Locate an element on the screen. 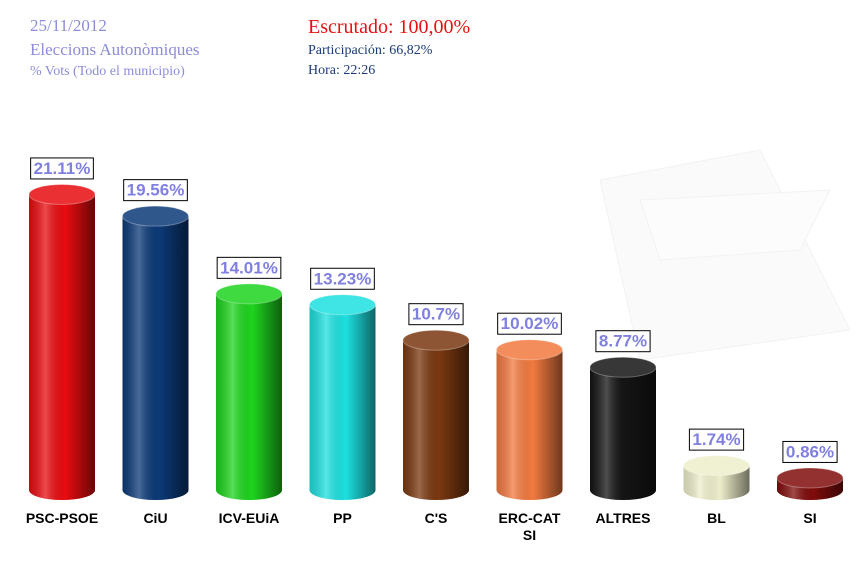 The image size is (864, 584). value-label: 10.7% is located at coordinates (436, 314).